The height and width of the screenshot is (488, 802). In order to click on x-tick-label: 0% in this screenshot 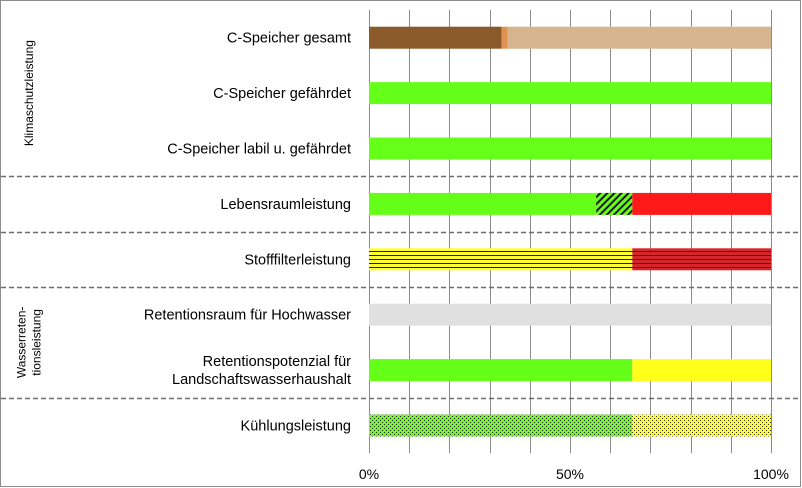, I will do `click(369, 474)`.